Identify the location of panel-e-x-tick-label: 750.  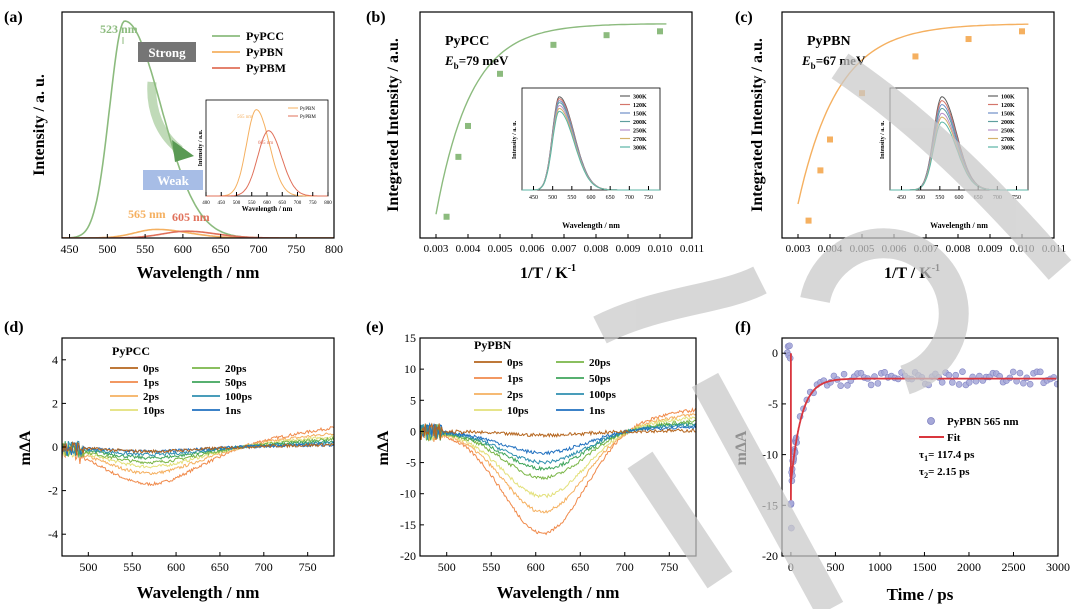
(669, 567).